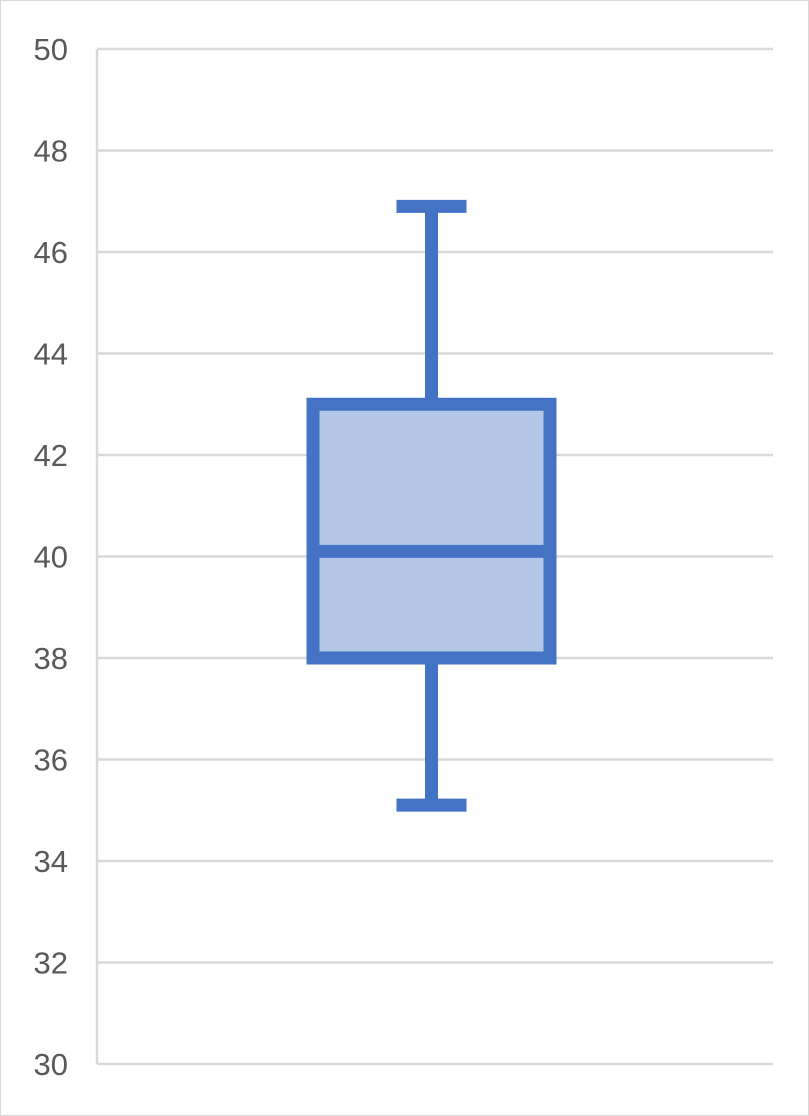 The width and height of the screenshot is (809, 1116). Describe the element at coordinates (51, 861) in the screenshot. I see `y-tick-label-34: 34` at that location.